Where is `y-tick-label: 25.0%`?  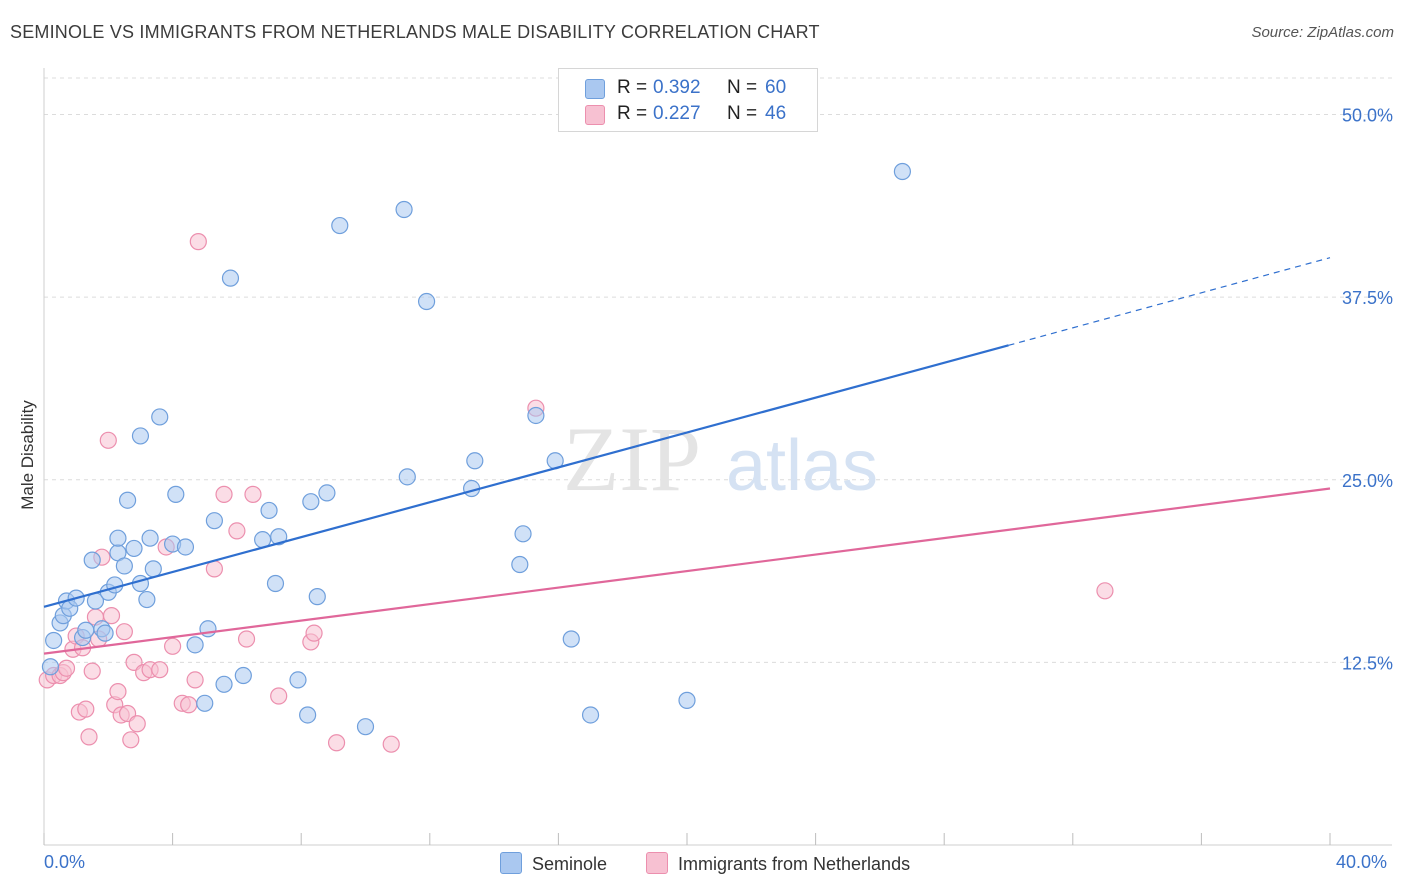 y-tick-label: 25.0% is located at coordinates (1367, 481).